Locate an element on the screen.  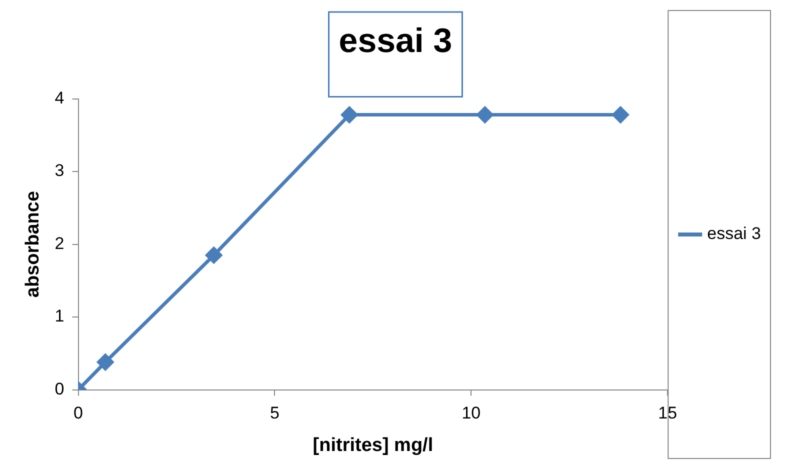
y-tick-label: 1 is located at coordinates (59, 316).